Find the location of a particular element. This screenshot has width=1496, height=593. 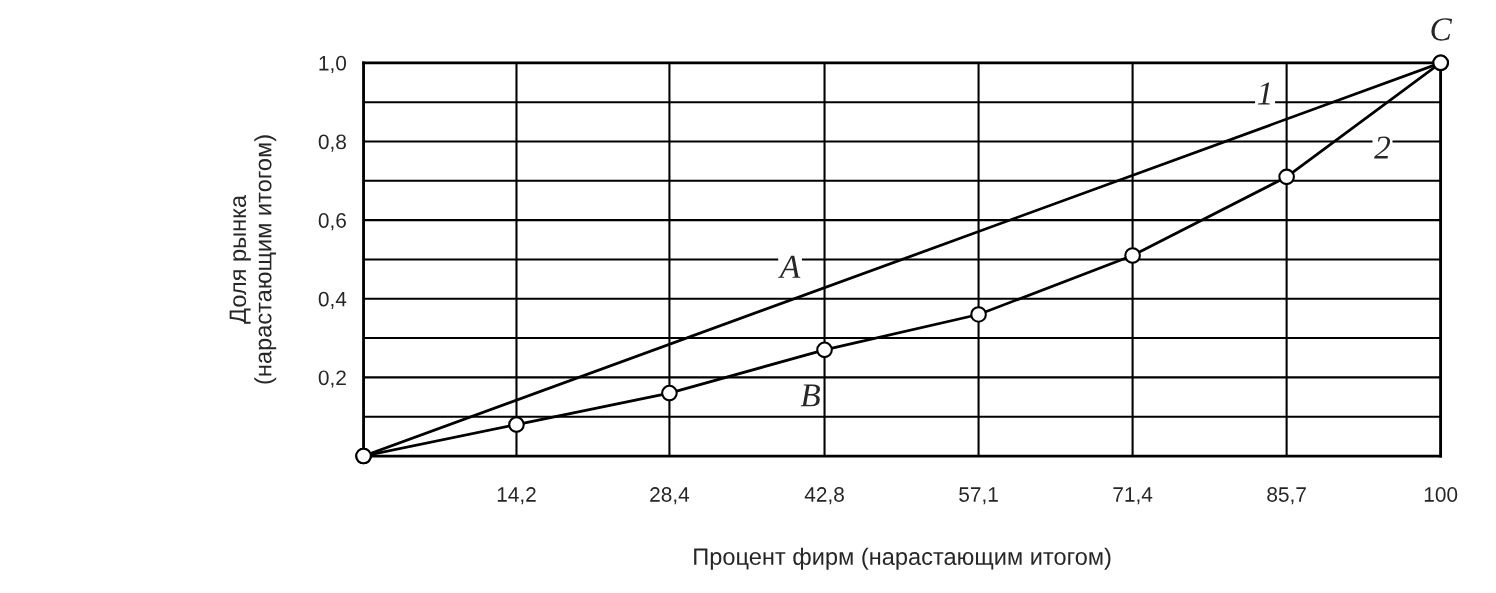

x-tick-label: 42,8 is located at coordinates (824, 496).